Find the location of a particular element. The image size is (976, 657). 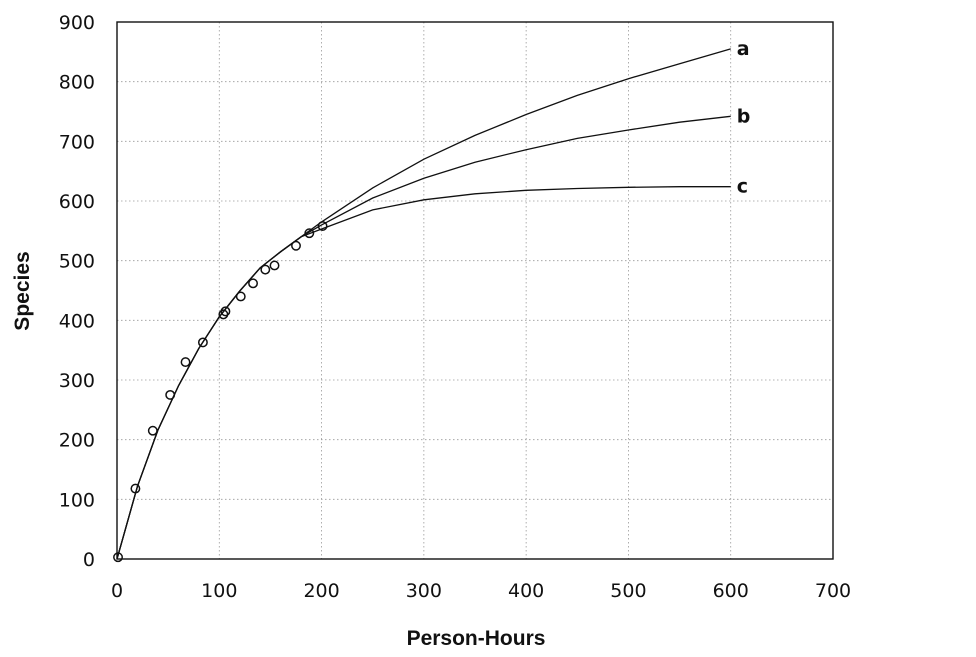

y-tick-label: 100 is located at coordinates (77, 500).